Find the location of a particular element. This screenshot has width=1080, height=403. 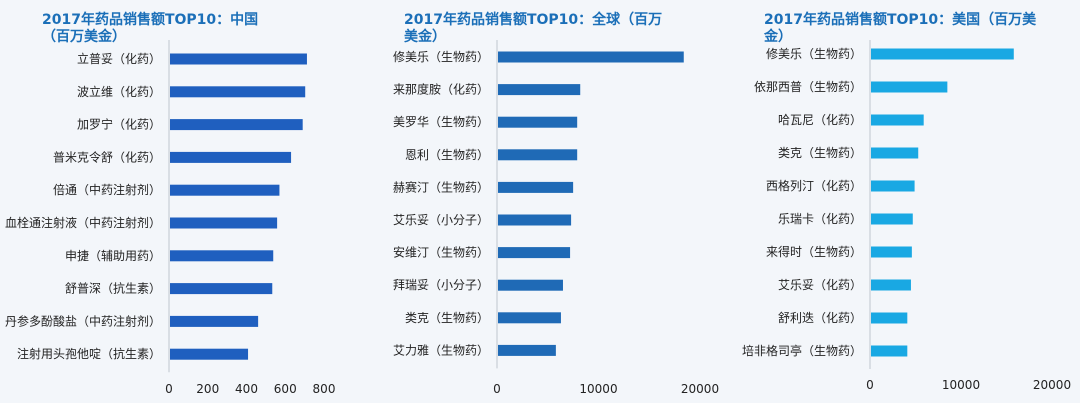

category-label: 普米克令舒（化药） is located at coordinates (107, 156).